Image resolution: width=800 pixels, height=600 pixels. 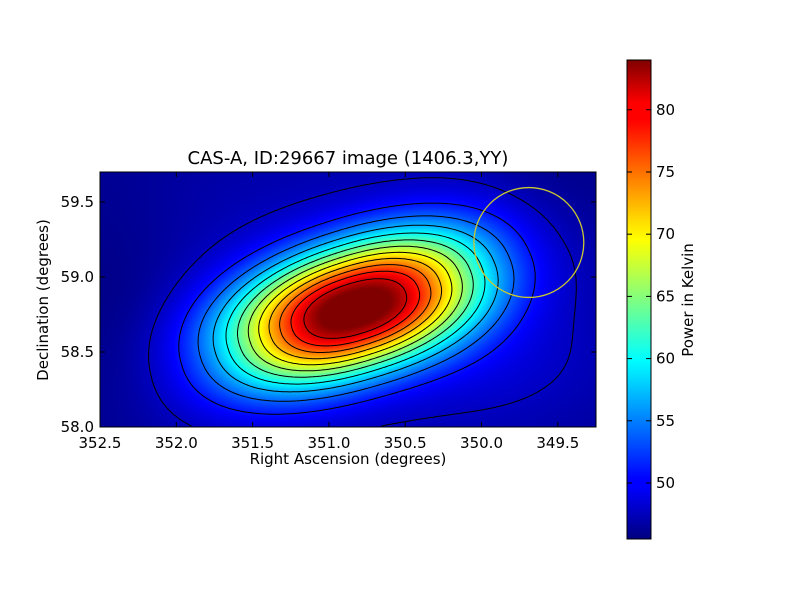 What do you see at coordinates (557, 443) in the screenshot?
I see `x-tick-label: 349.5` at bounding box center [557, 443].